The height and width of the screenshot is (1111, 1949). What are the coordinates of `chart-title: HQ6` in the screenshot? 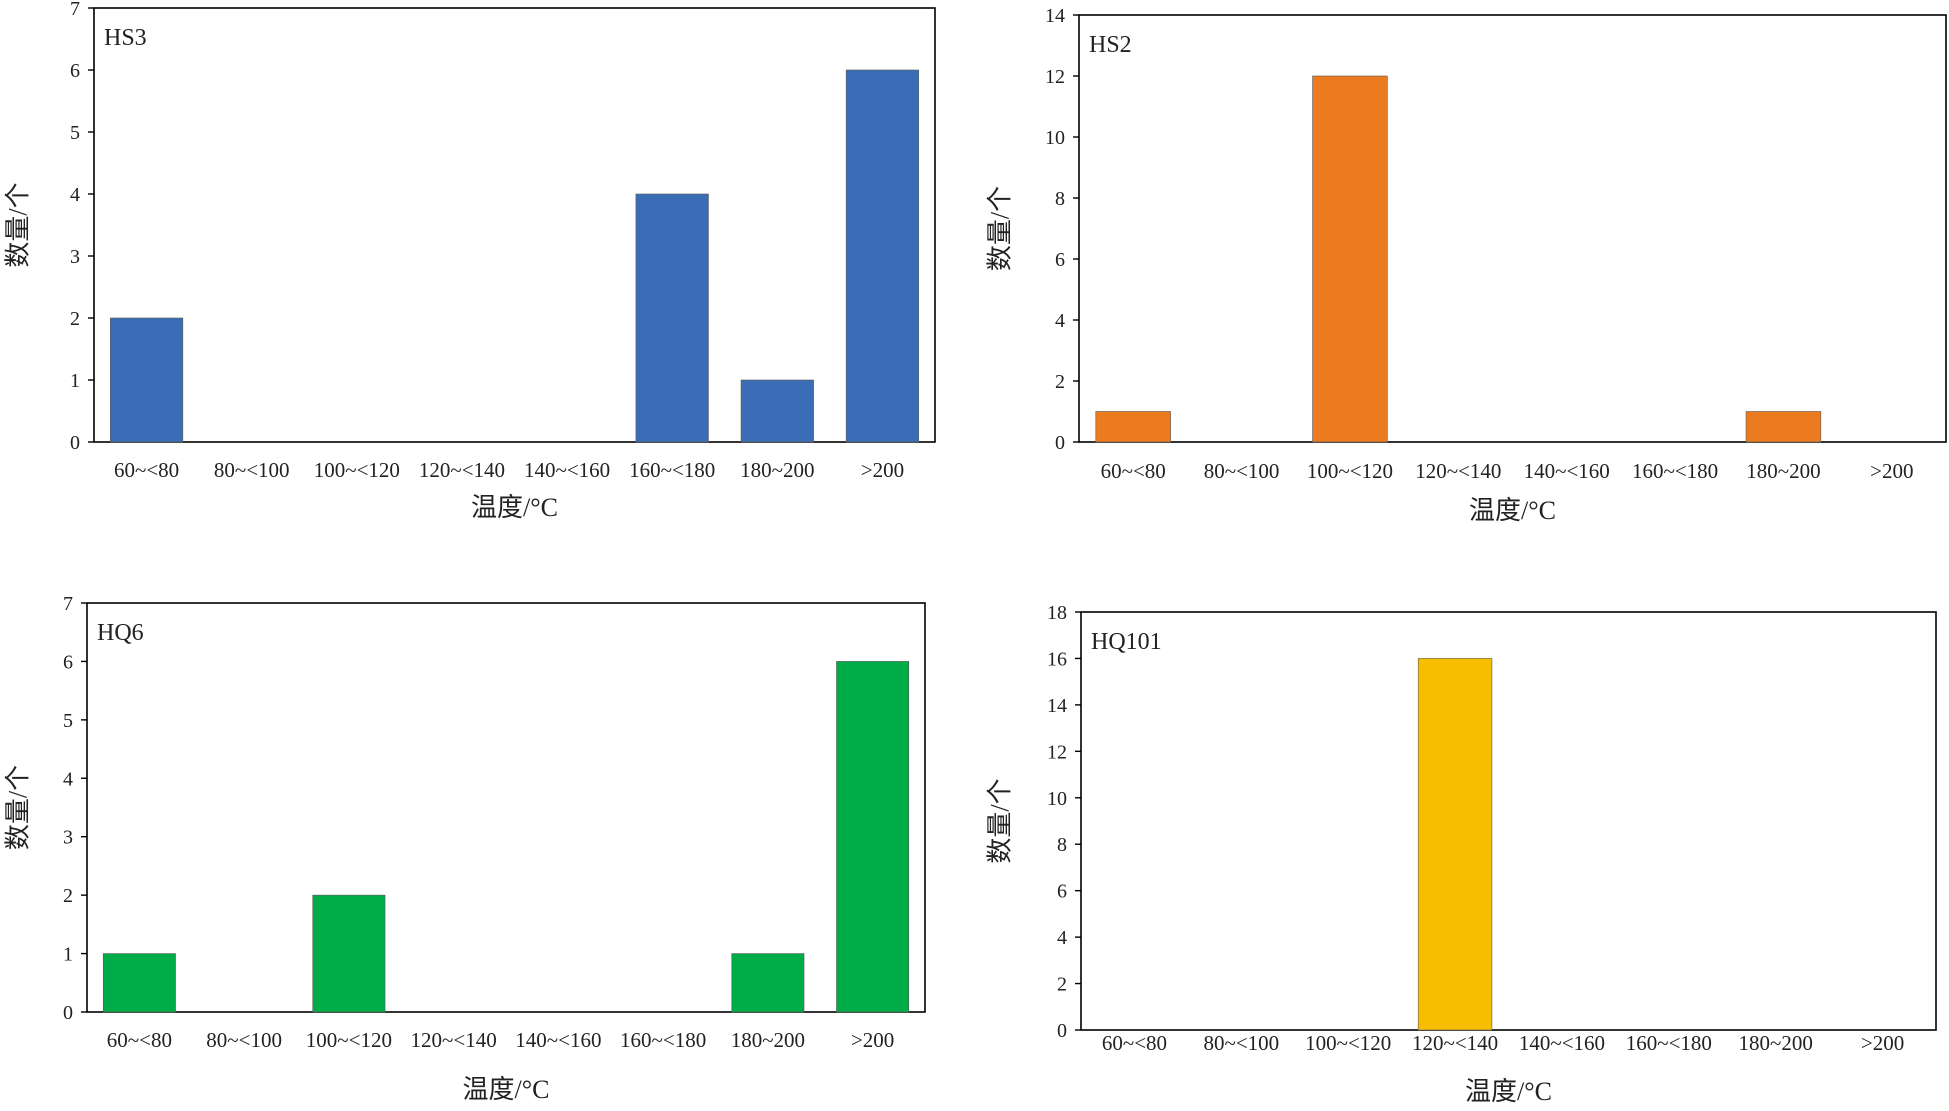 It's located at (120, 633).